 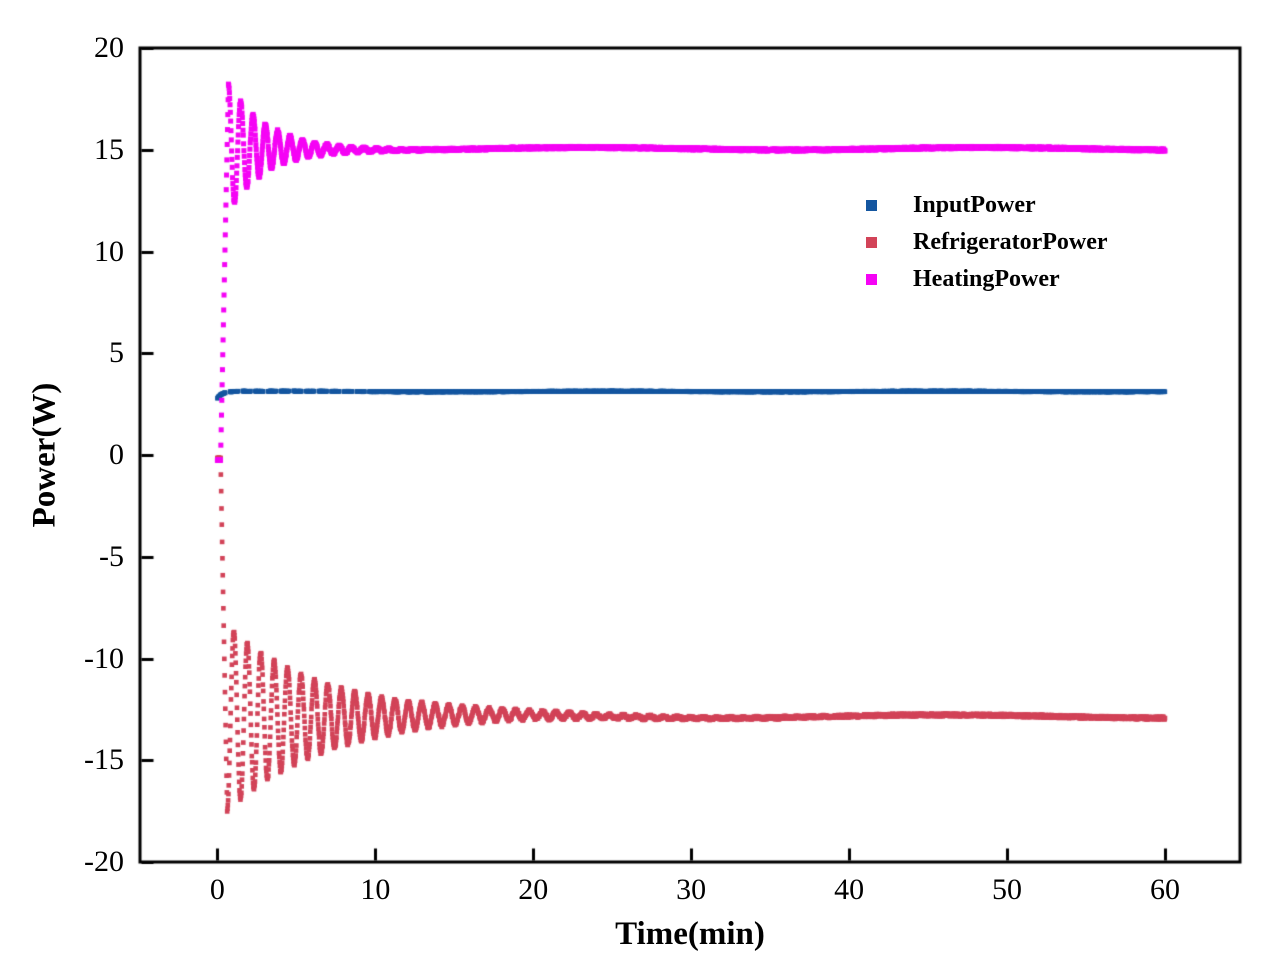 I want to click on y-tick-label: 10, so click(x=109, y=251).